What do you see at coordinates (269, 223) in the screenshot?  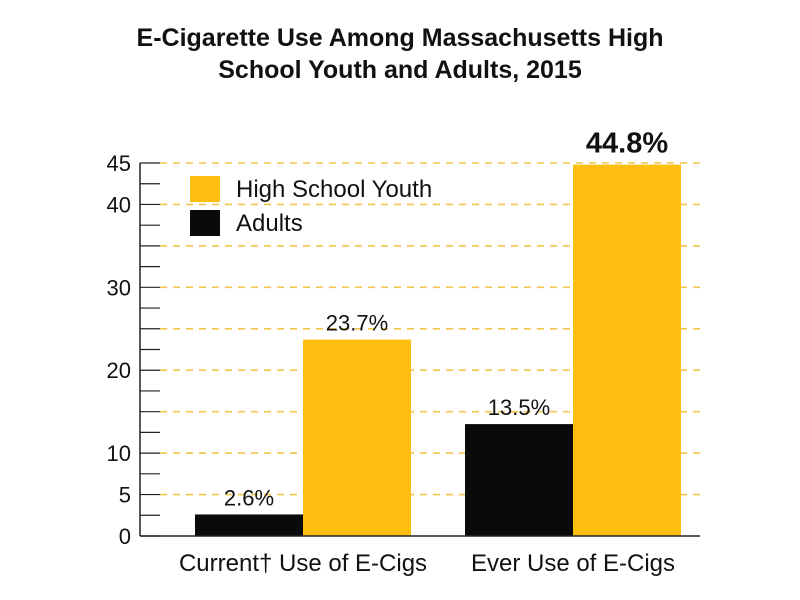 I see `legend-label: Adults` at bounding box center [269, 223].